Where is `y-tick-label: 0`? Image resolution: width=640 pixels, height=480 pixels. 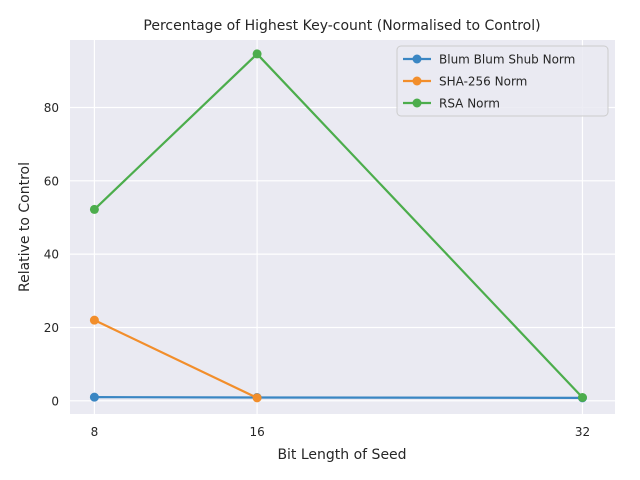
y-tick-label: 0 is located at coordinates (55, 401).